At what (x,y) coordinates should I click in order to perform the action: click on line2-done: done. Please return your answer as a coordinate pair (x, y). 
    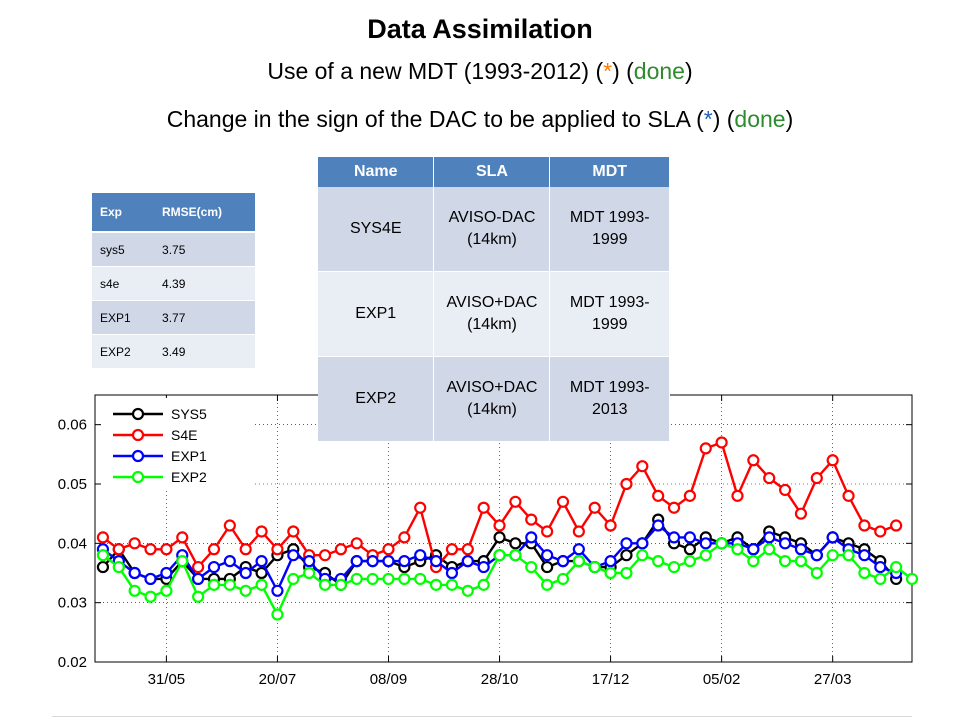
    Looking at the image, I should click on (760, 119).